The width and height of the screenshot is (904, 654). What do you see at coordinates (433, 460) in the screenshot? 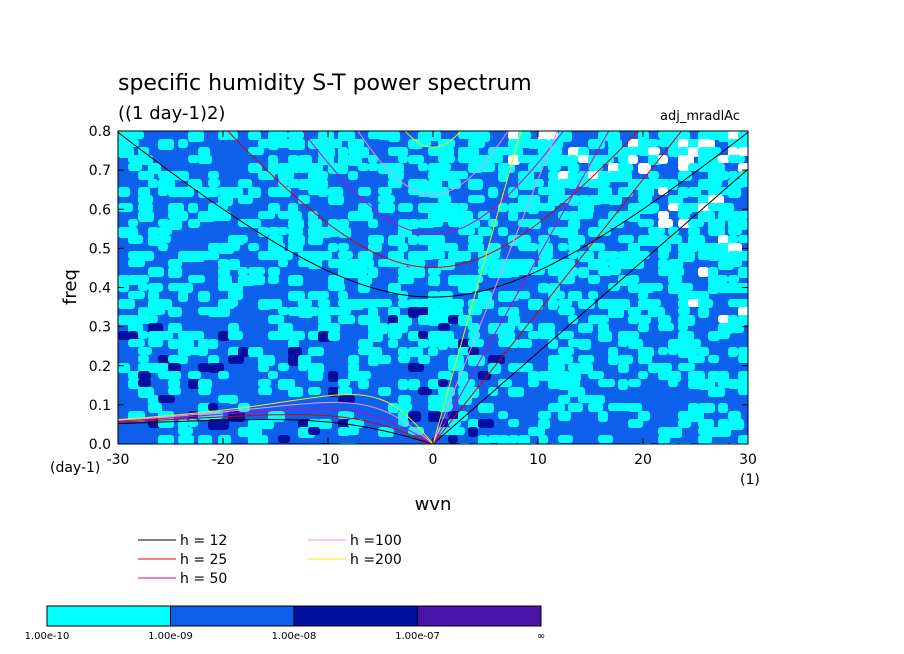
I see `x-tick-label: 0` at bounding box center [433, 460].